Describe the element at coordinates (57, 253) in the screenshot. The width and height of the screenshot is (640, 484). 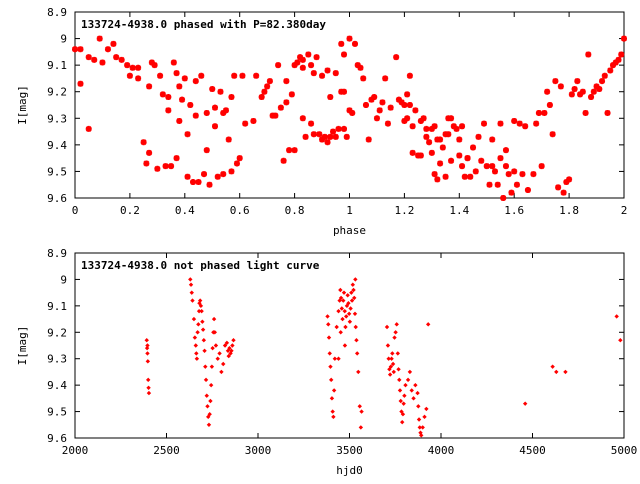
I see `unphased-y-tick-label: 8.9` at that location.